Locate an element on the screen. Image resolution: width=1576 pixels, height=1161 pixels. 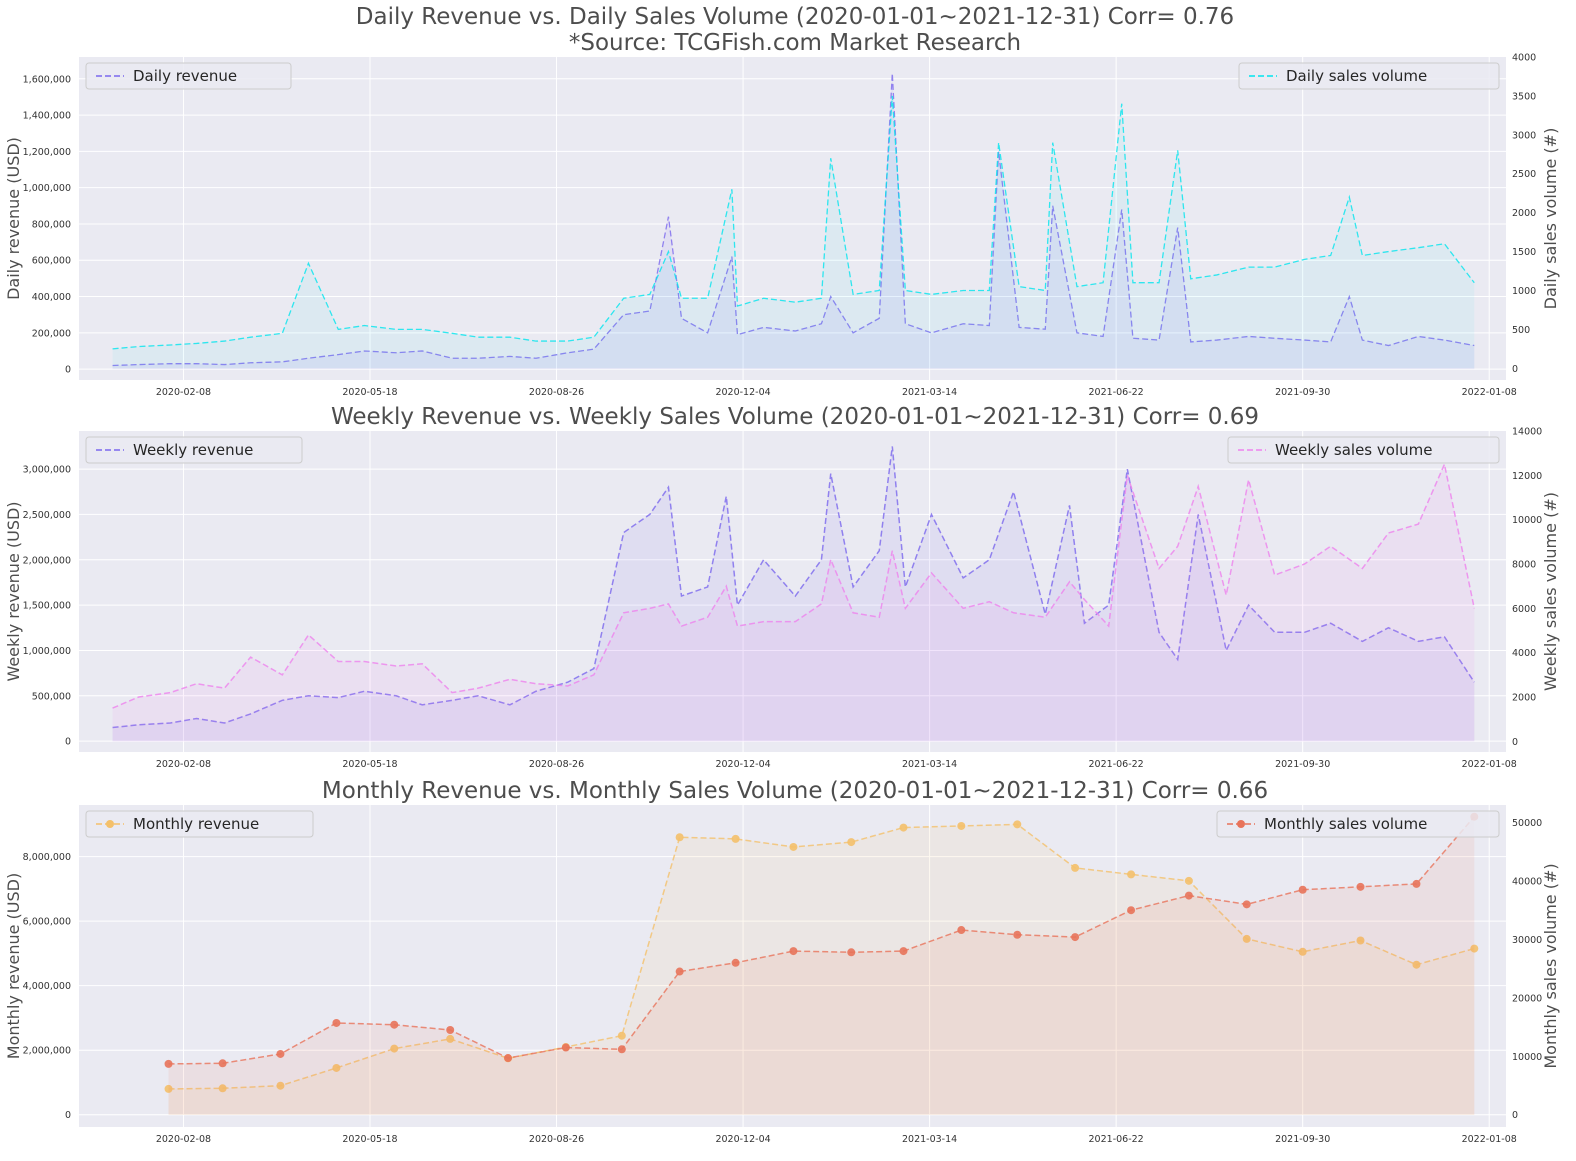
x-tick-label: 2020-08-26 is located at coordinates (556, 1139).